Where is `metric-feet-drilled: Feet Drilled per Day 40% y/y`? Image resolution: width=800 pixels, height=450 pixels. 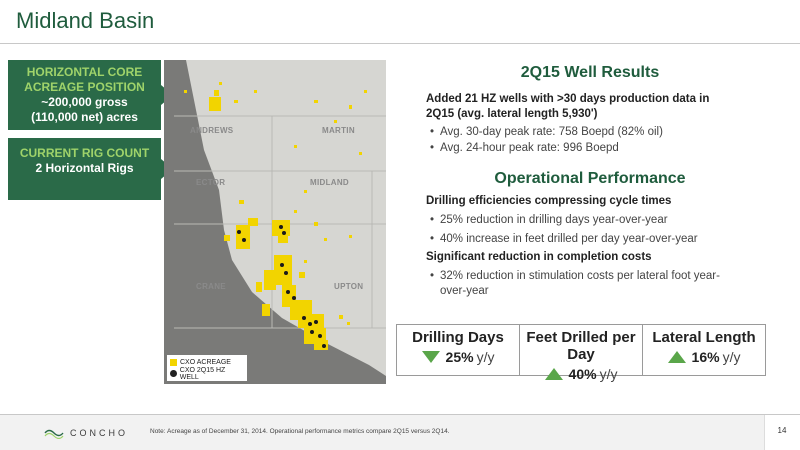
metric-feet-drilled: Feet Drilled per Day 40% y/y is located at coordinates (581, 353).